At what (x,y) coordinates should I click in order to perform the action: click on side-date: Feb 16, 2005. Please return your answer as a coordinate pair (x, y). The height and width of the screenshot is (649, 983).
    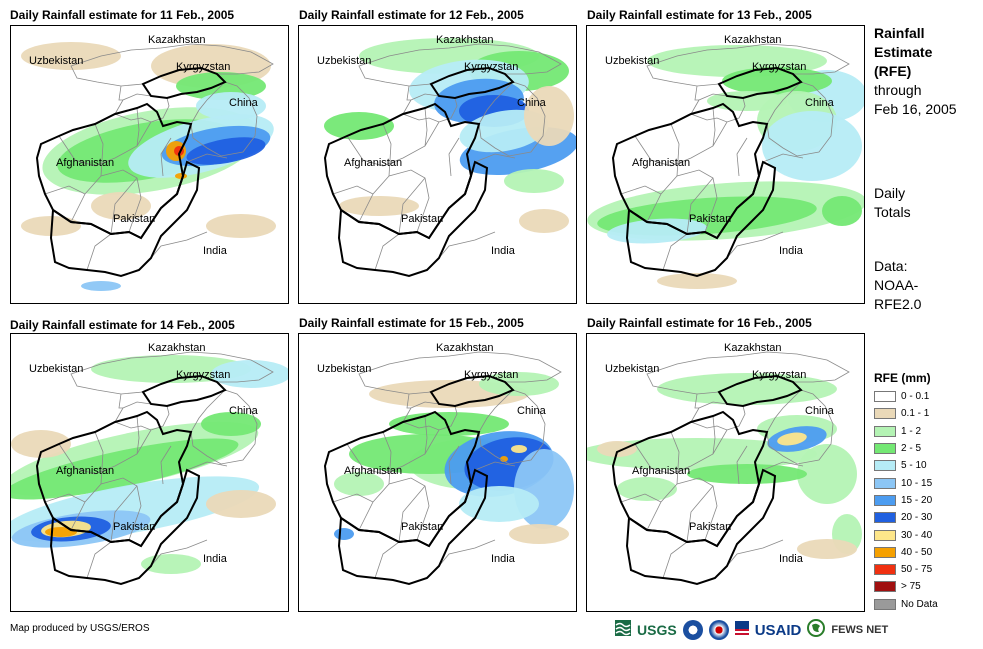
    Looking at the image, I should click on (915, 109).